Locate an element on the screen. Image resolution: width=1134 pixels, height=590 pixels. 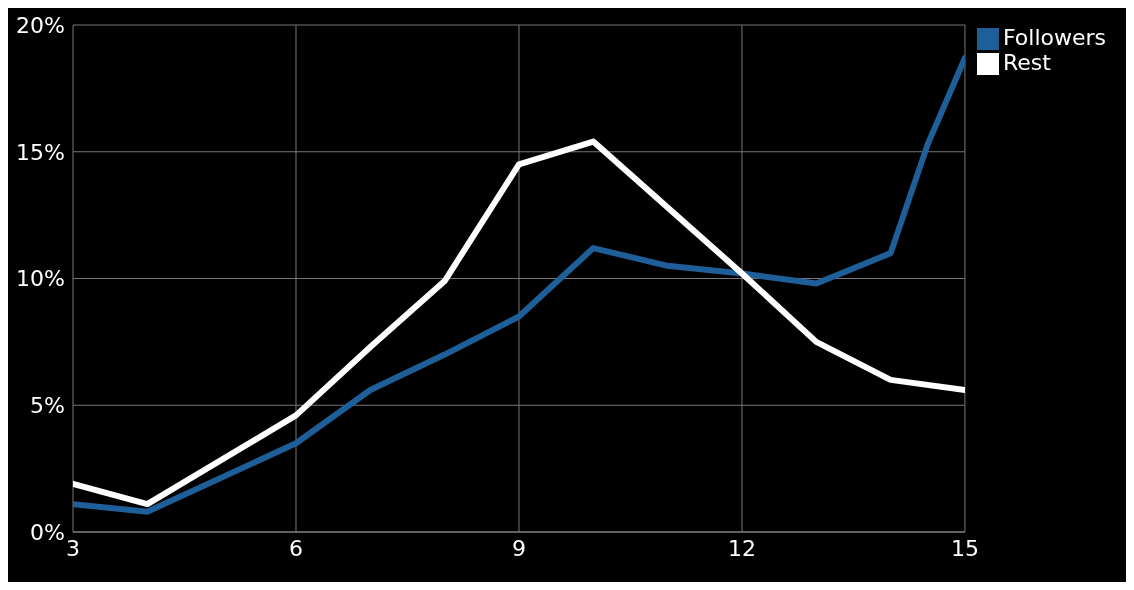
x-tick-label: 12 is located at coordinates (741, 548).